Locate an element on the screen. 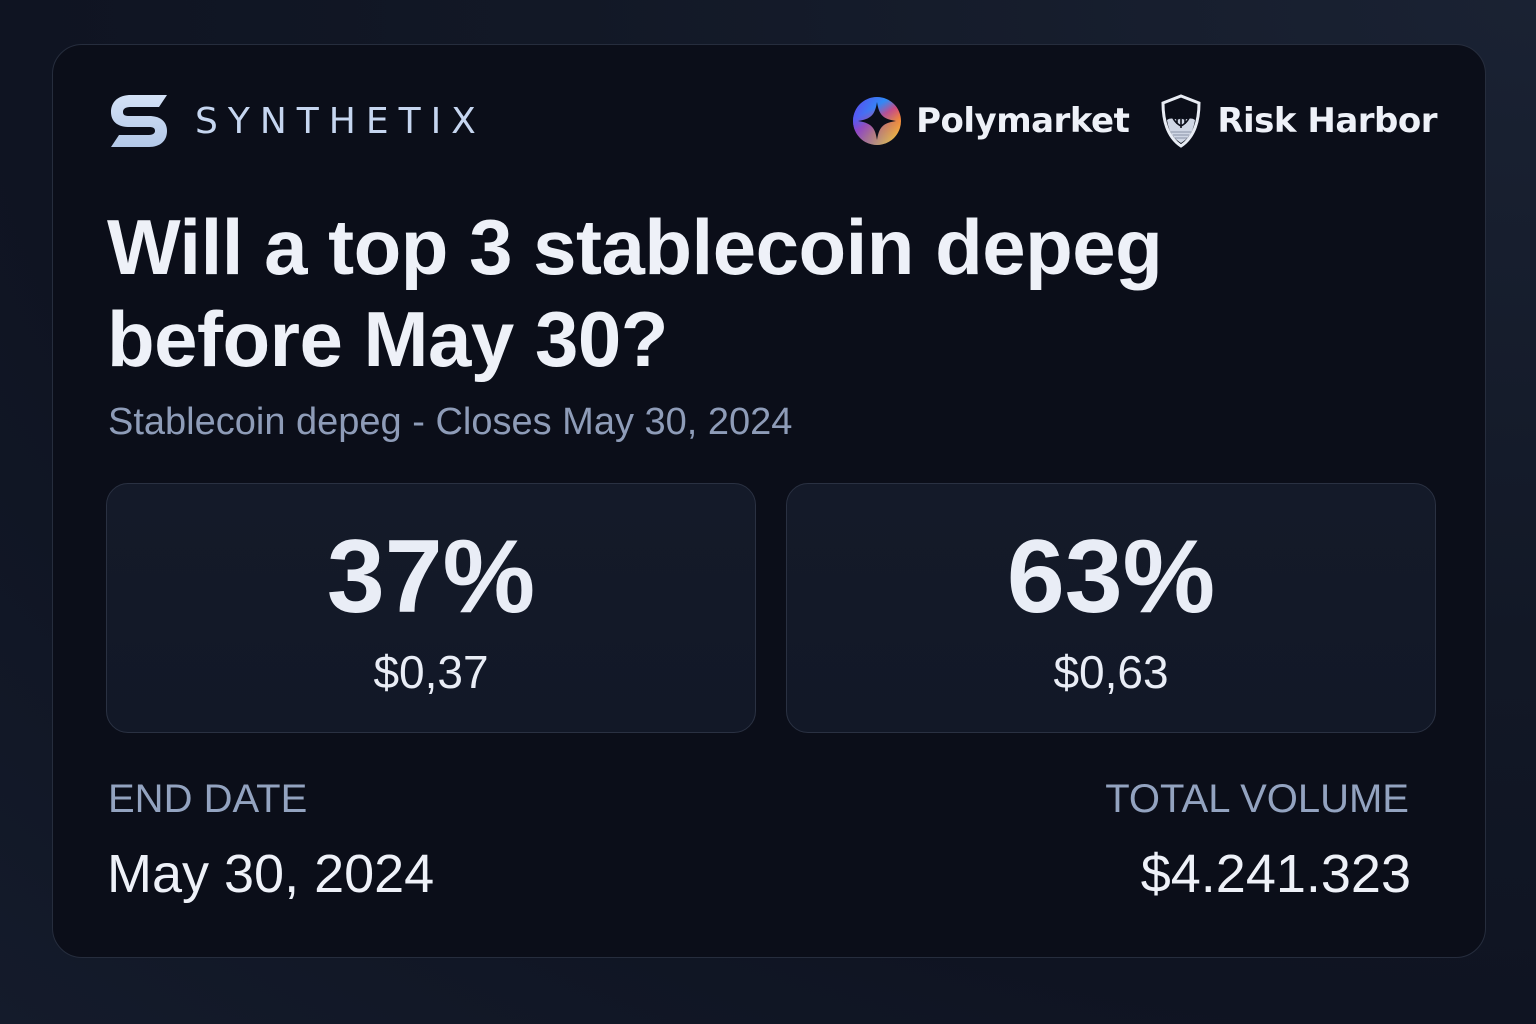  outcome-percent: 63% is located at coordinates (1111, 577).